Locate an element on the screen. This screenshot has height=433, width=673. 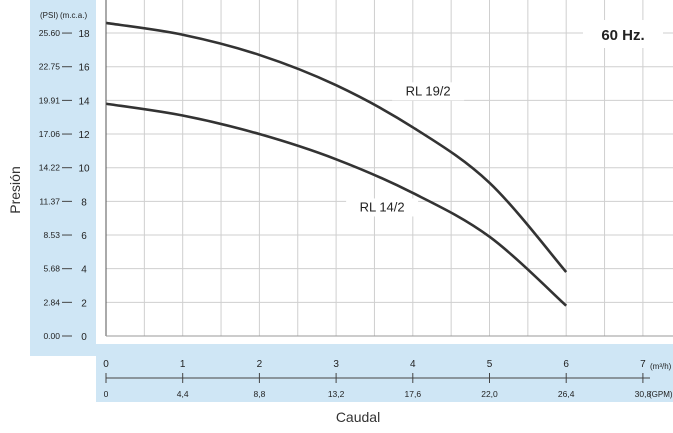
y-tick-label-psi: 25.60 is located at coordinates (50, 33).